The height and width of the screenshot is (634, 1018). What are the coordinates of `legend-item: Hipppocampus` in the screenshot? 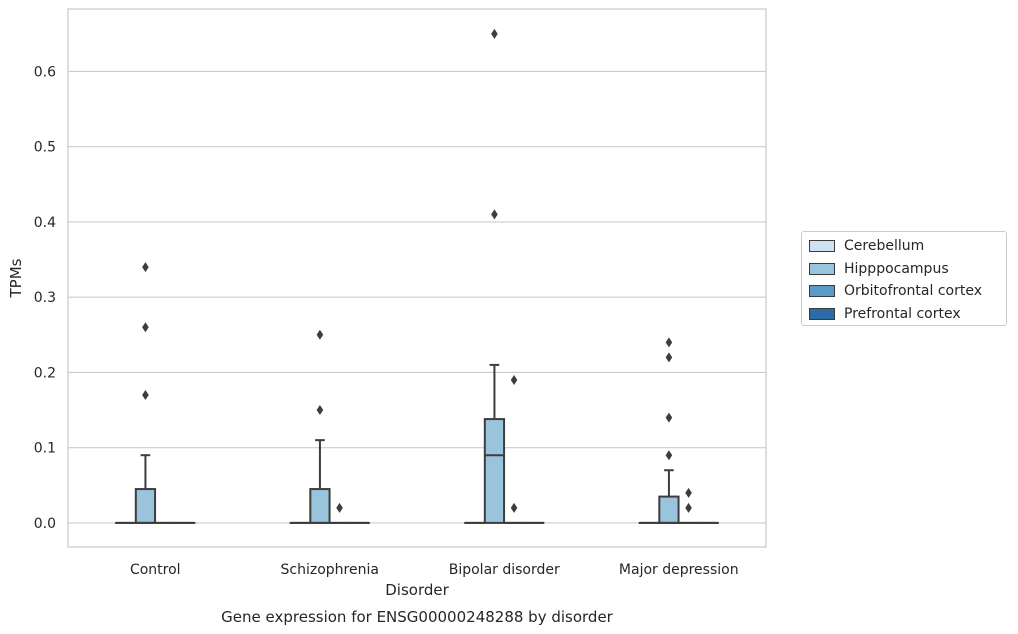 It's located at (907, 269).